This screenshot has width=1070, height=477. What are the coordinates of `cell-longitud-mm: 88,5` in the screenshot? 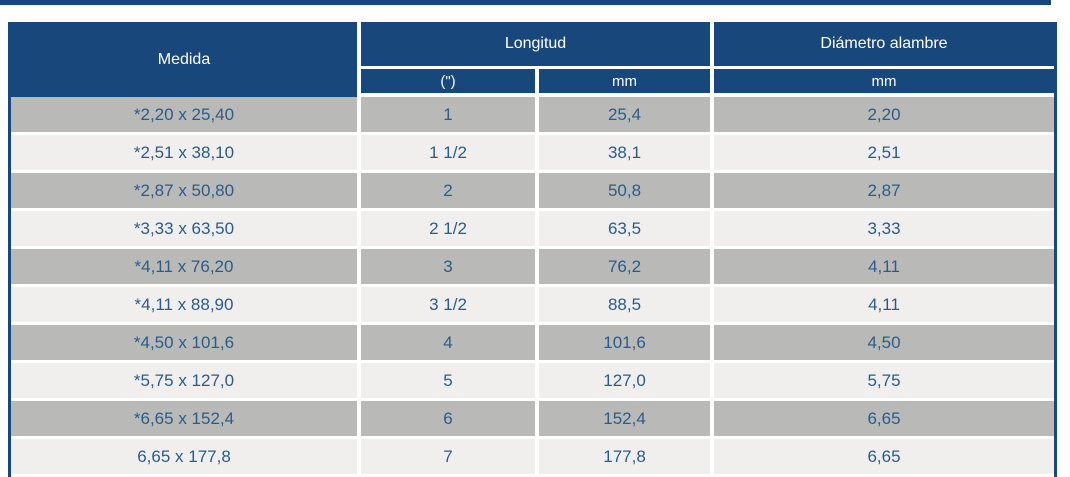 It's located at (623, 306).